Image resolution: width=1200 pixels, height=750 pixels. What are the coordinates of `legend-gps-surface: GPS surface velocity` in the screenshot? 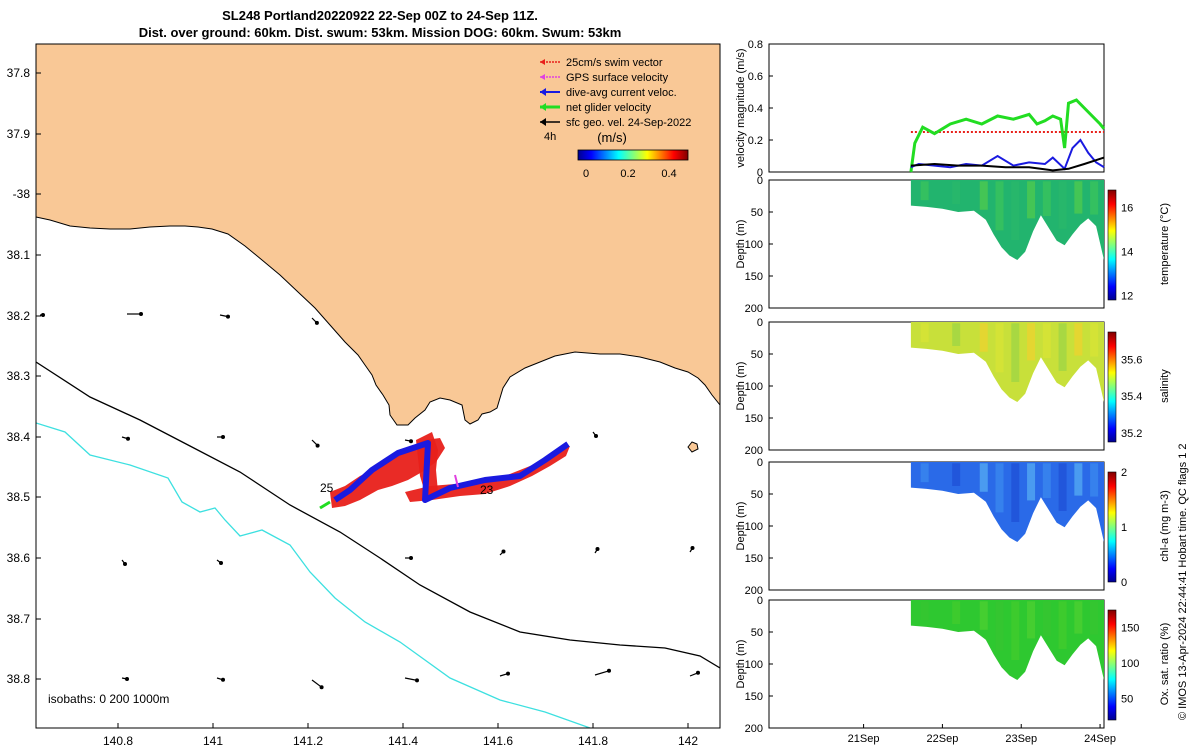 It's located at (604, 78).